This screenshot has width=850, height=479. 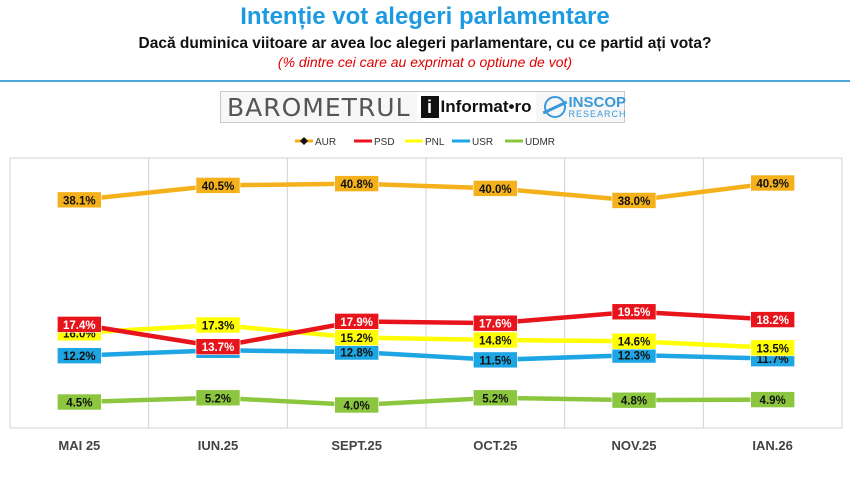 I want to click on legend: AUR PSD PNL USR UDMR, so click(x=425, y=142).